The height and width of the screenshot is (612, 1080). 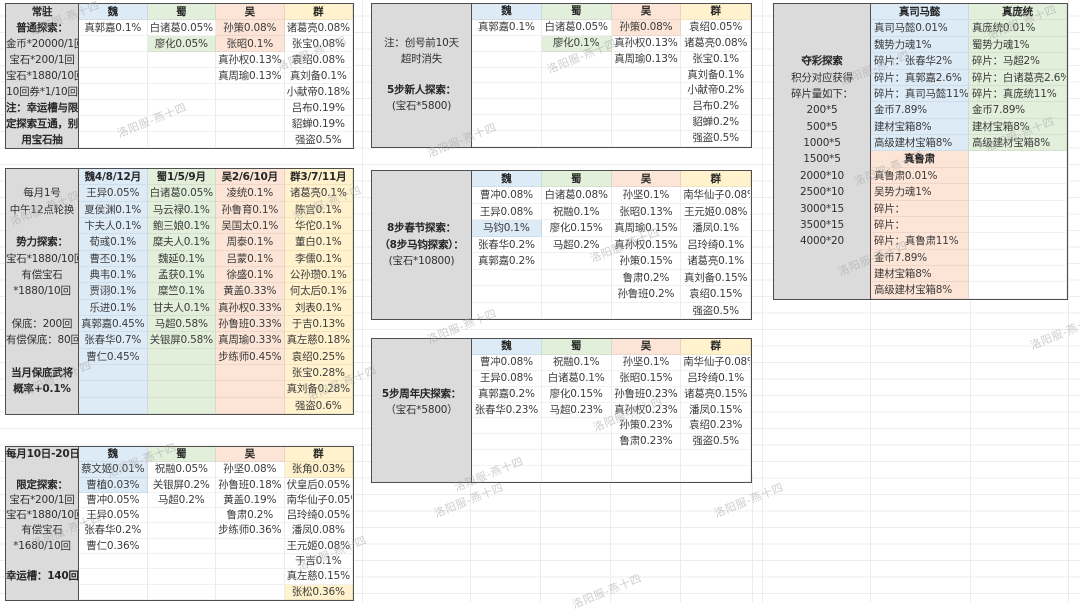 What do you see at coordinates (646, 43) in the screenshot?
I see `table-cell: 真孙权0.13%` at bounding box center [646, 43].